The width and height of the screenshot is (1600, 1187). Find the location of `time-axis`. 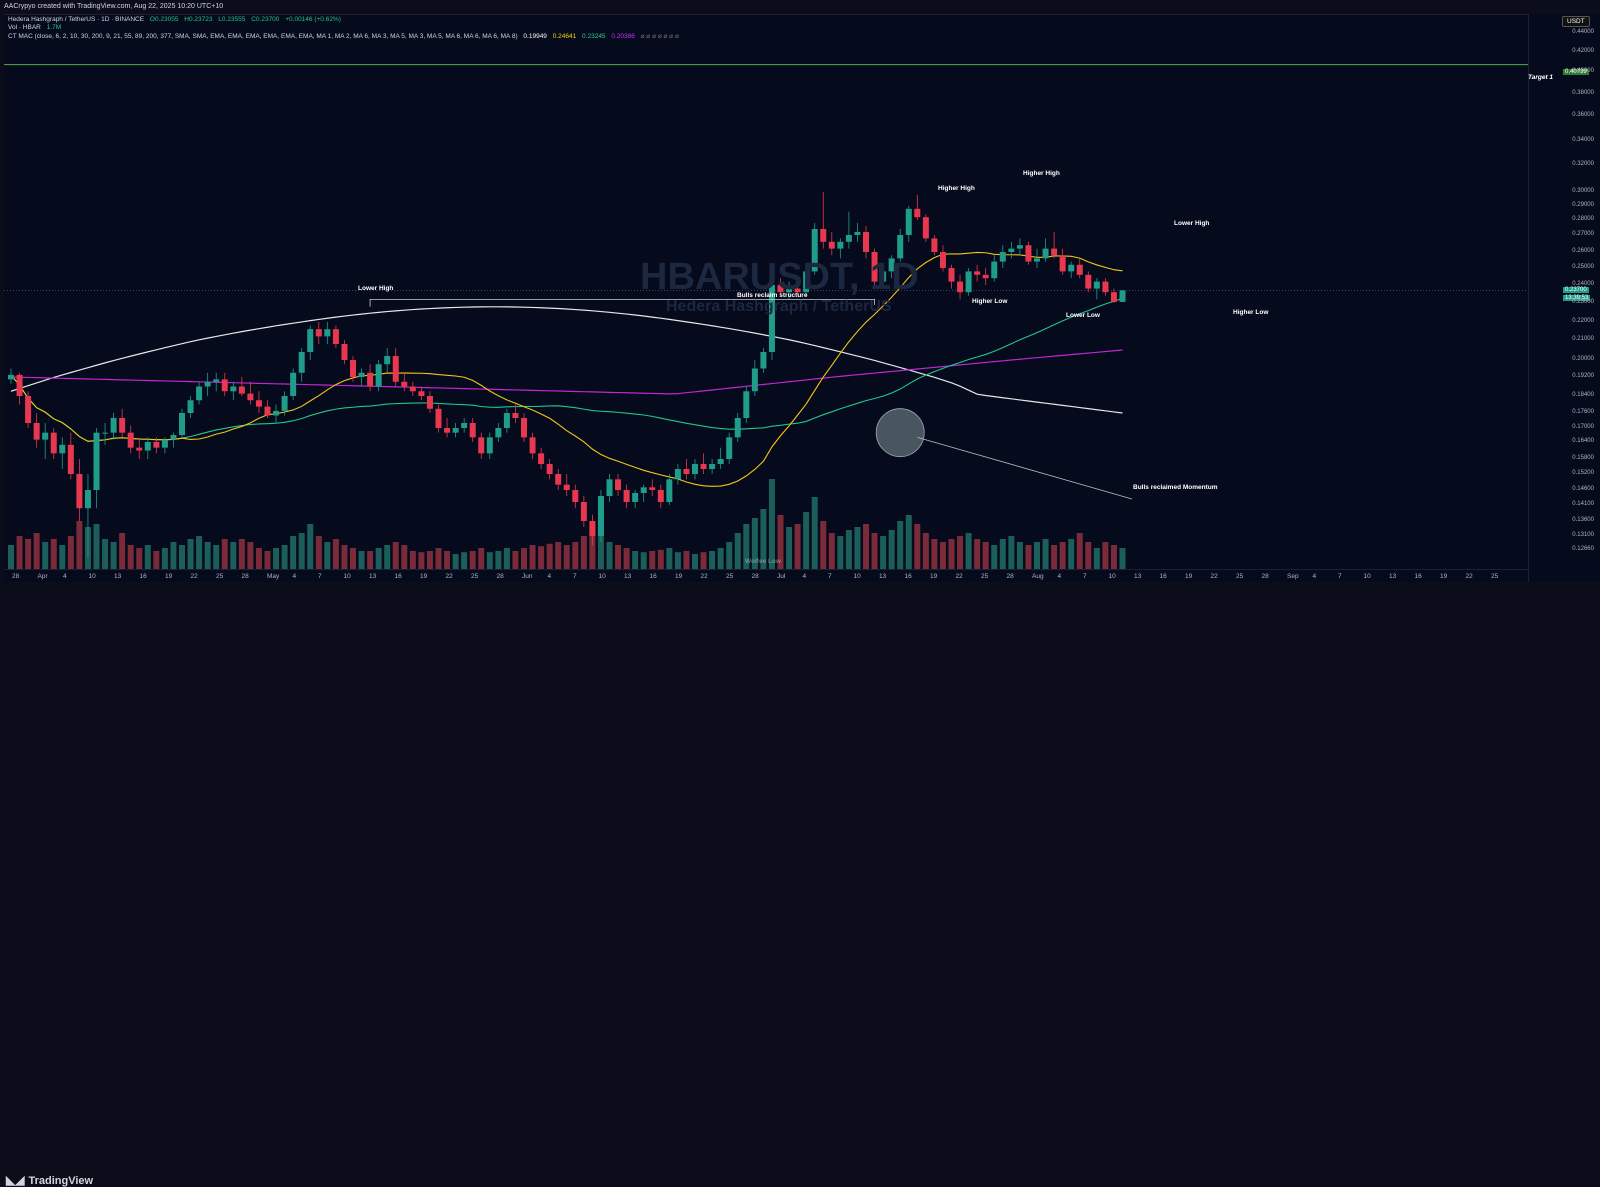

time-axis is located at coordinates (766, 576).